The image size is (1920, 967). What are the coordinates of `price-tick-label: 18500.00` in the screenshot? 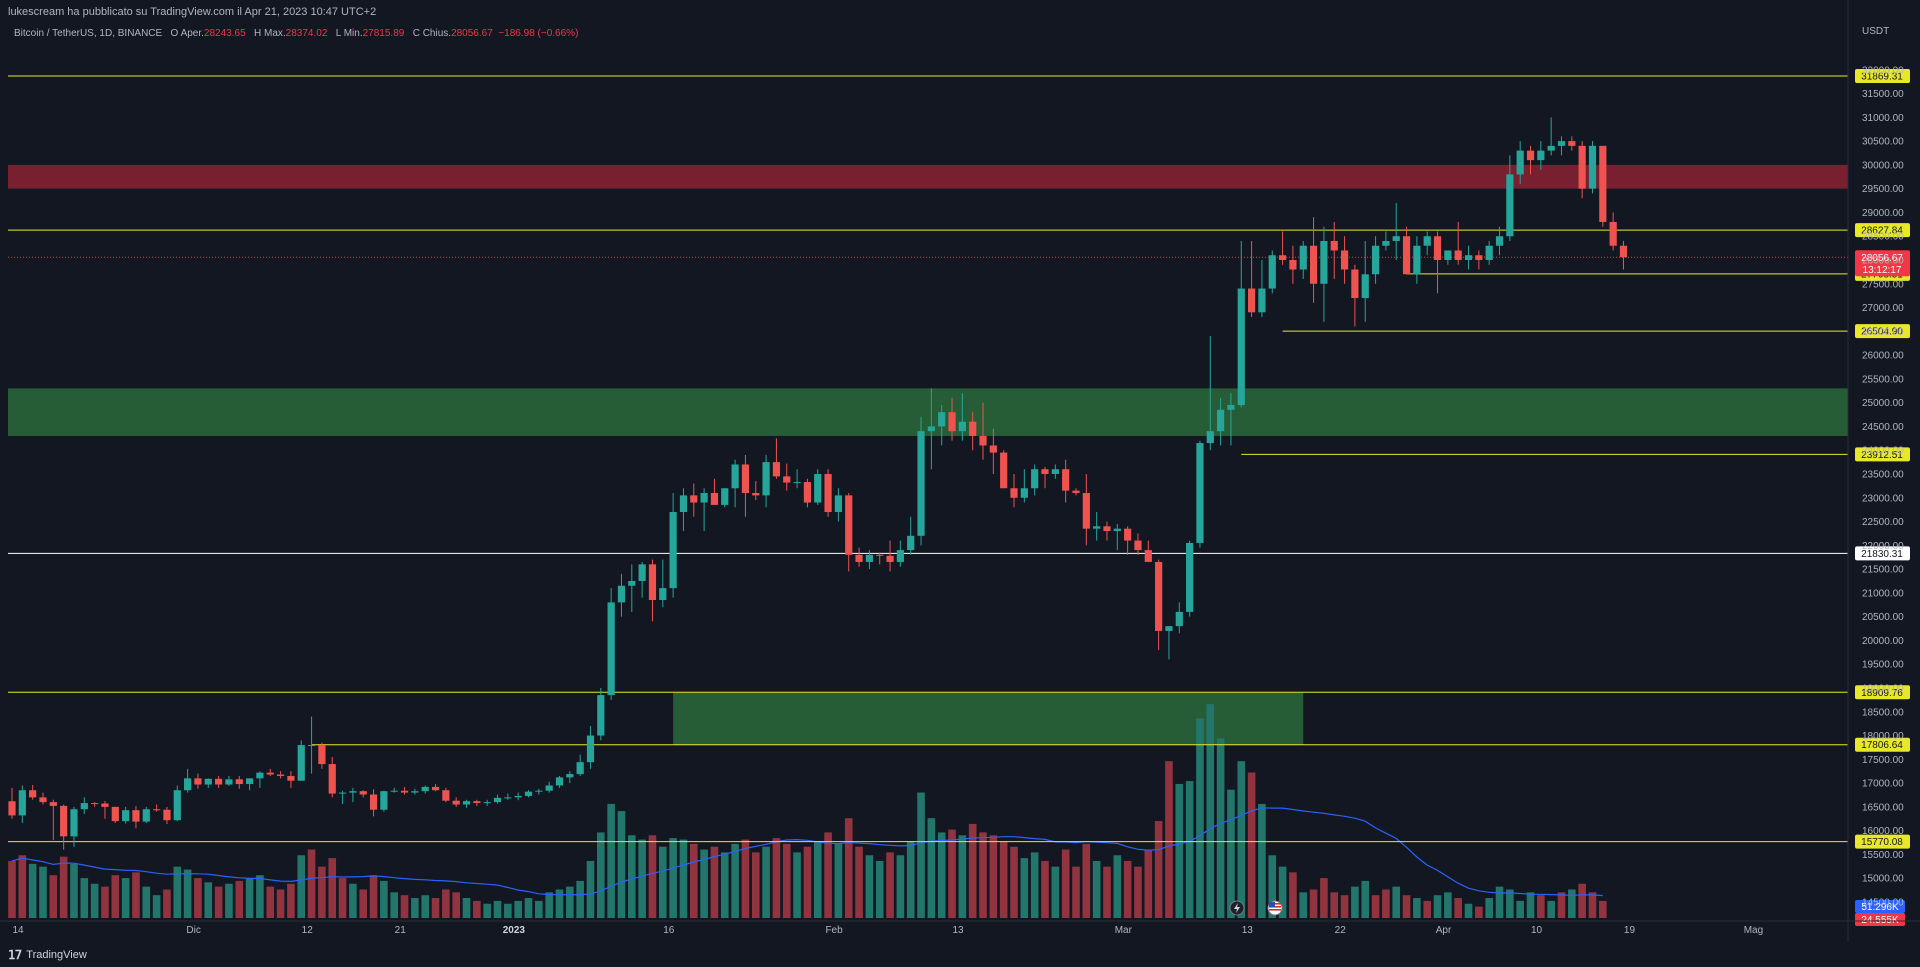 It's located at (1883, 712).